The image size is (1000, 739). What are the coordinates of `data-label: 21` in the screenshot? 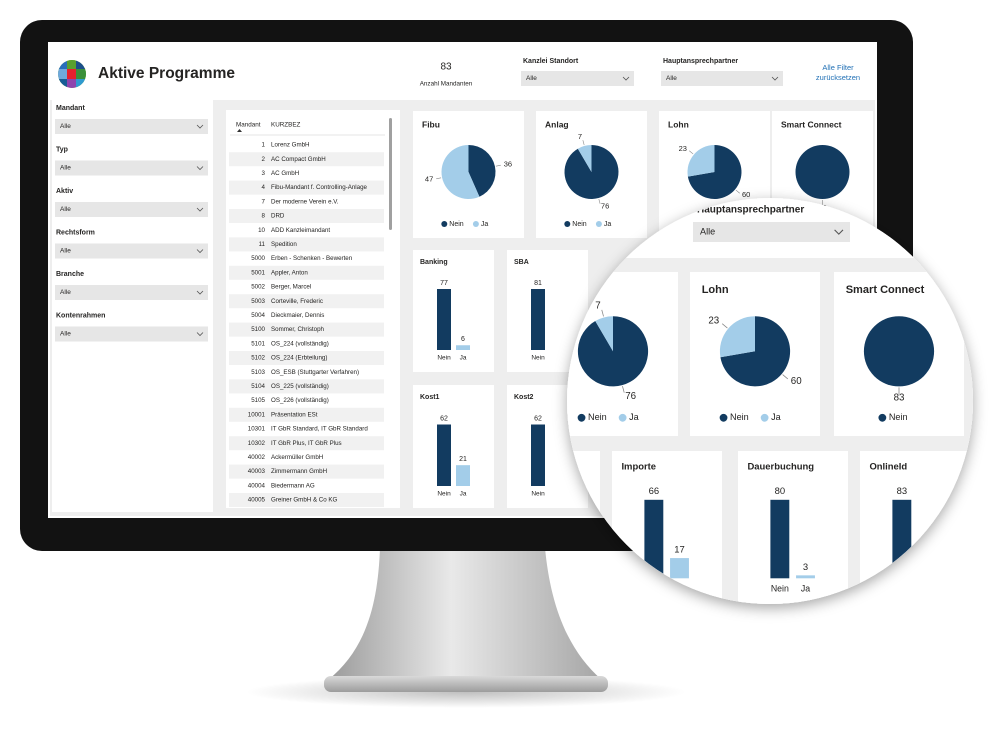 It's located at (463, 459).